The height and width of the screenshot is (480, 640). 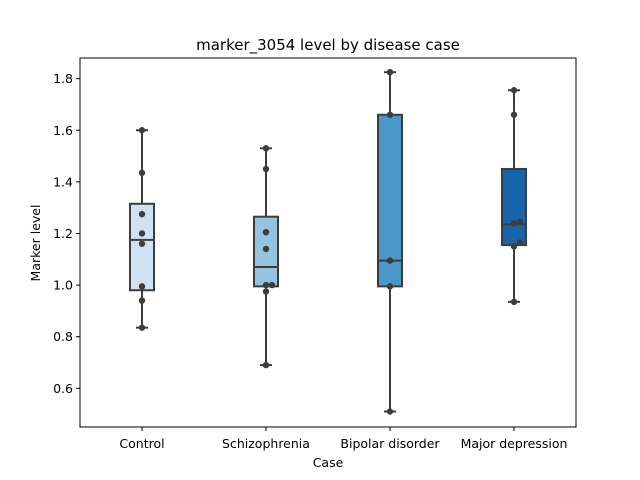 I want to click on y-axis-label: Marker level, so click(x=35, y=243).